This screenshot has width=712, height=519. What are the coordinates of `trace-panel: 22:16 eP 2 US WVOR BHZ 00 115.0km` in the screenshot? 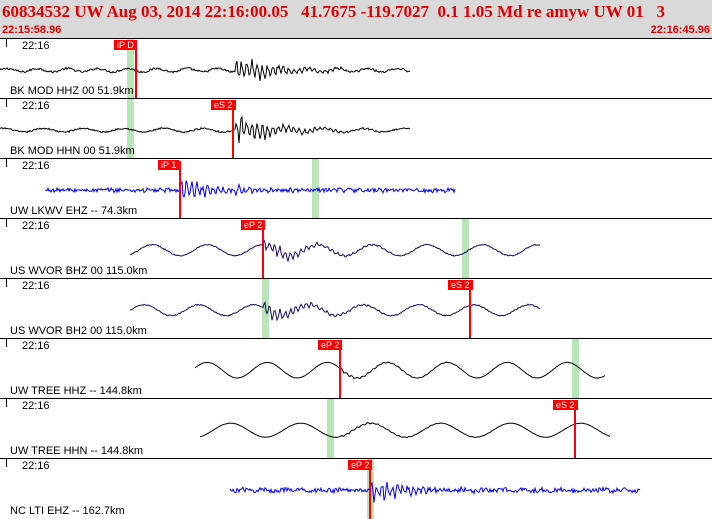 It's located at (356, 248).